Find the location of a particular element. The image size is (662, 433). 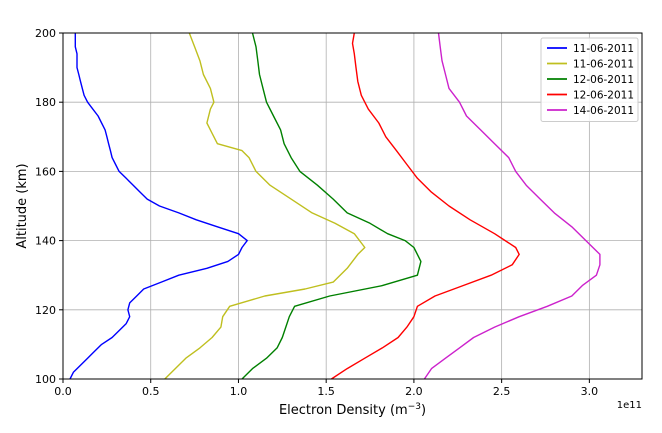

x-tick-label: 2.5 is located at coordinates (502, 391).